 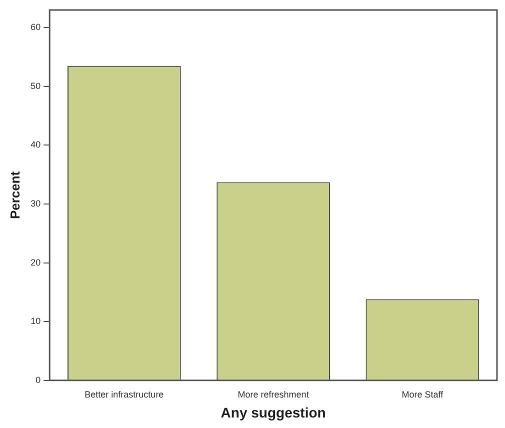 I want to click on y-tick-label: 20, so click(x=35, y=262).